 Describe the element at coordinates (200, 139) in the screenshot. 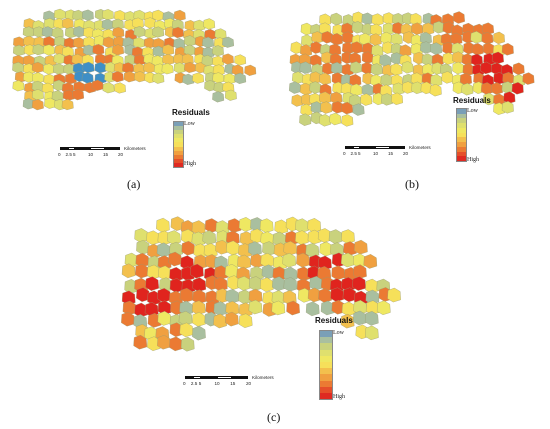

I see `legend-a: Residuals Low High` at that location.